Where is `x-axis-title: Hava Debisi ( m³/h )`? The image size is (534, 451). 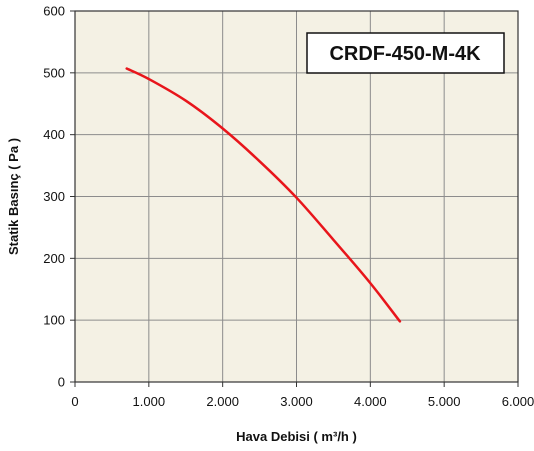 x-axis-title: Hava Debisi ( m³/h ) is located at coordinates (296, 436).